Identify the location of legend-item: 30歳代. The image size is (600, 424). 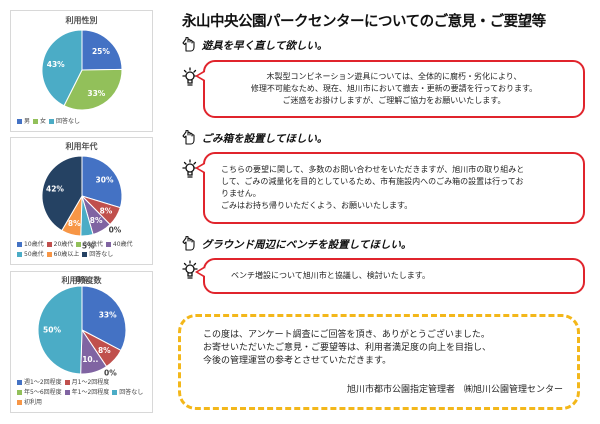
(89, 245).